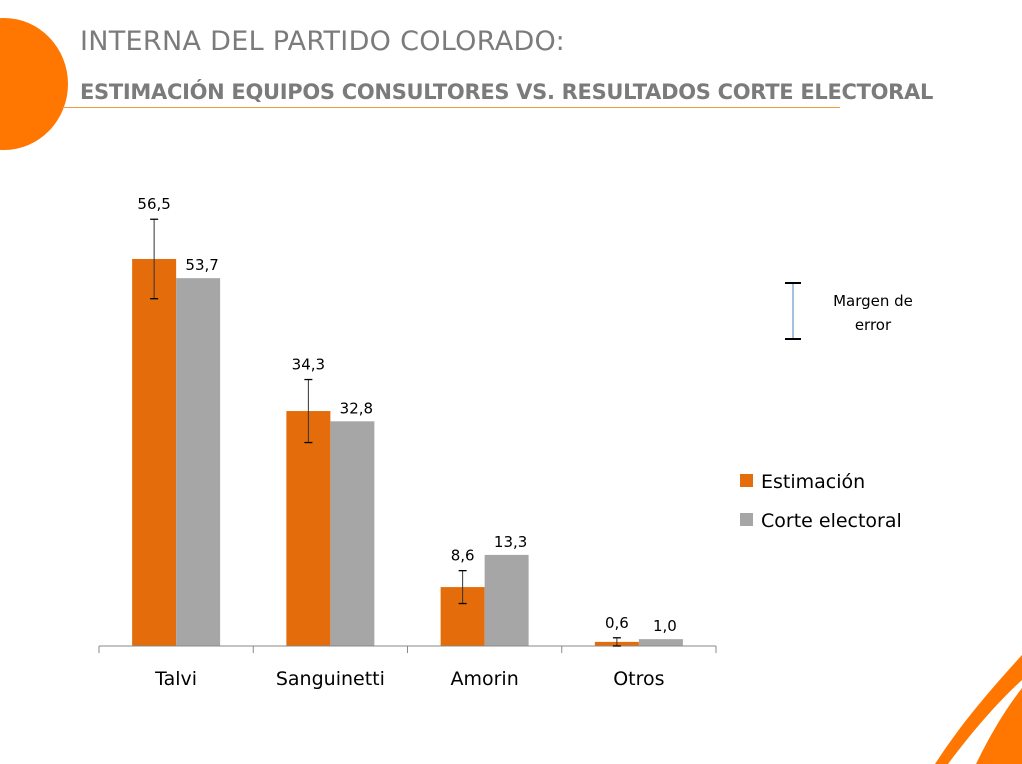 The width and height of the screenshot is (1022, 764). Describe the element at coordinates (746, 480) in the screenshot. I see `legend-swatch-estimacion` at that location.